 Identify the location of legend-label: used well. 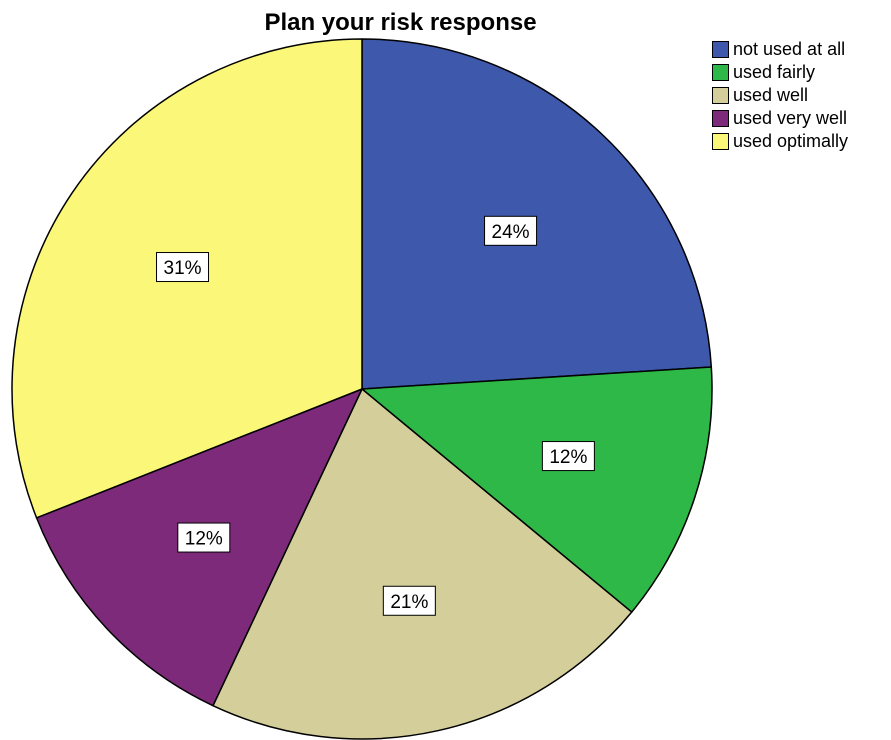
(771, 95).